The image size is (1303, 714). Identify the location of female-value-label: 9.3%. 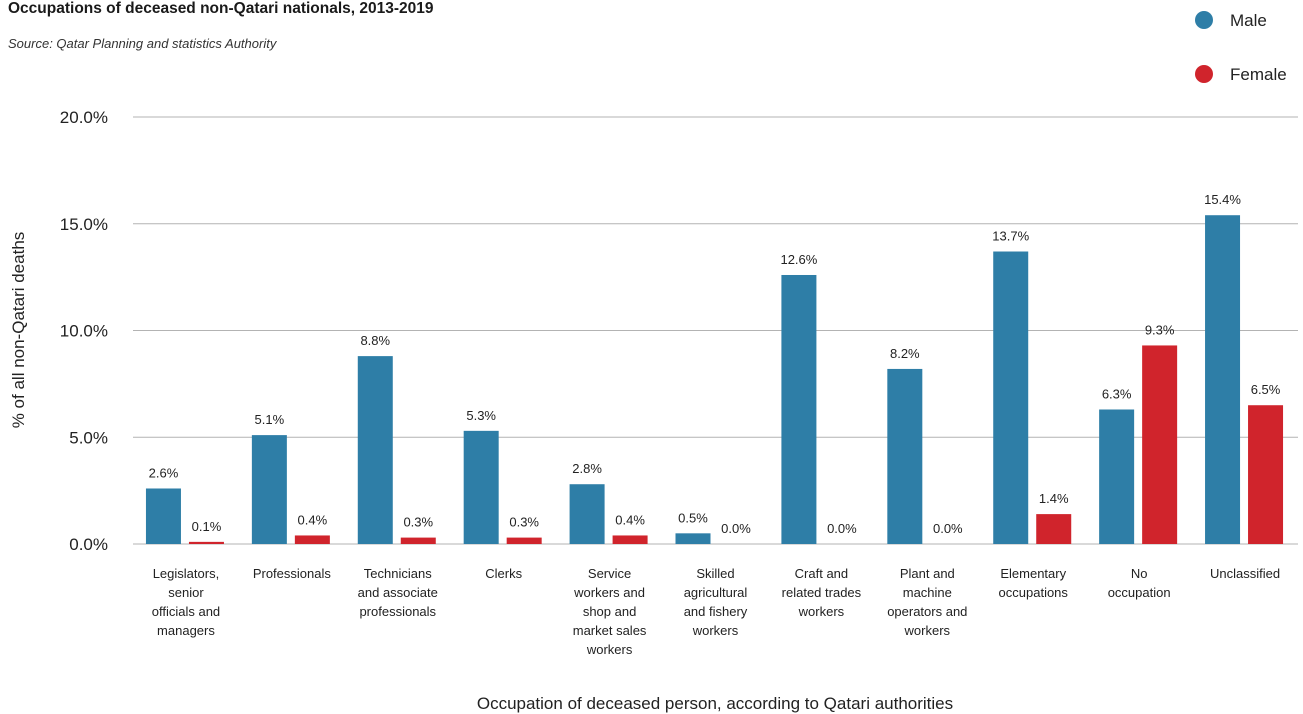
(1160, 329).